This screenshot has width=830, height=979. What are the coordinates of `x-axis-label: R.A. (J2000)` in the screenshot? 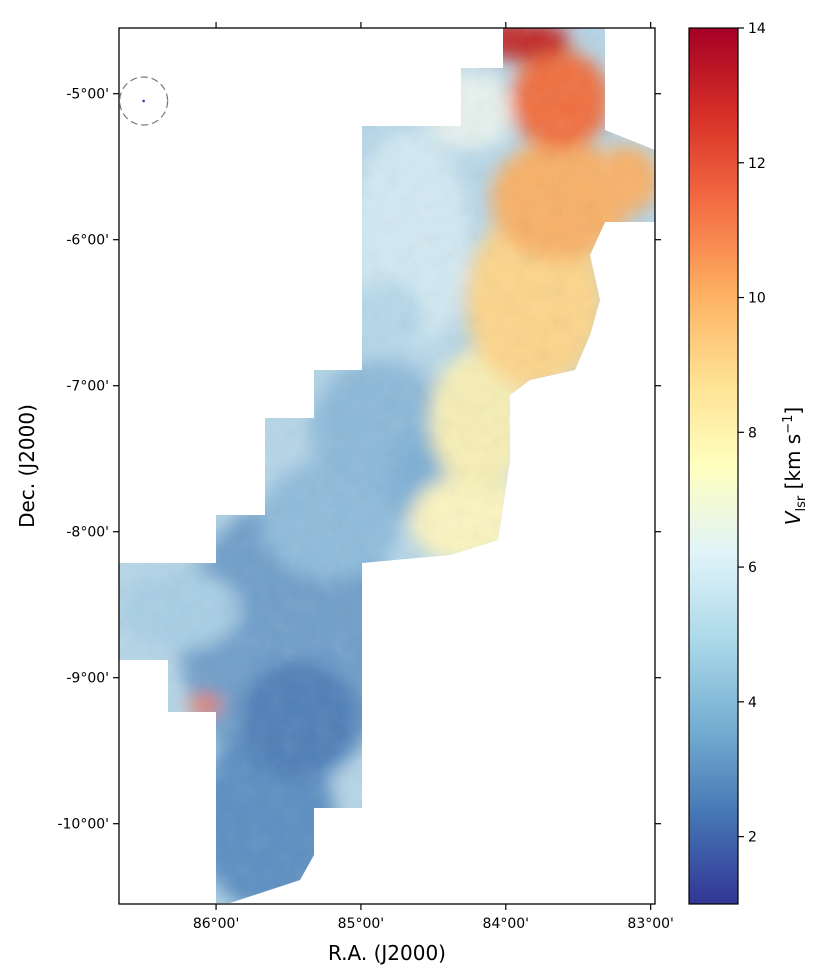 It's located at (387, 953).